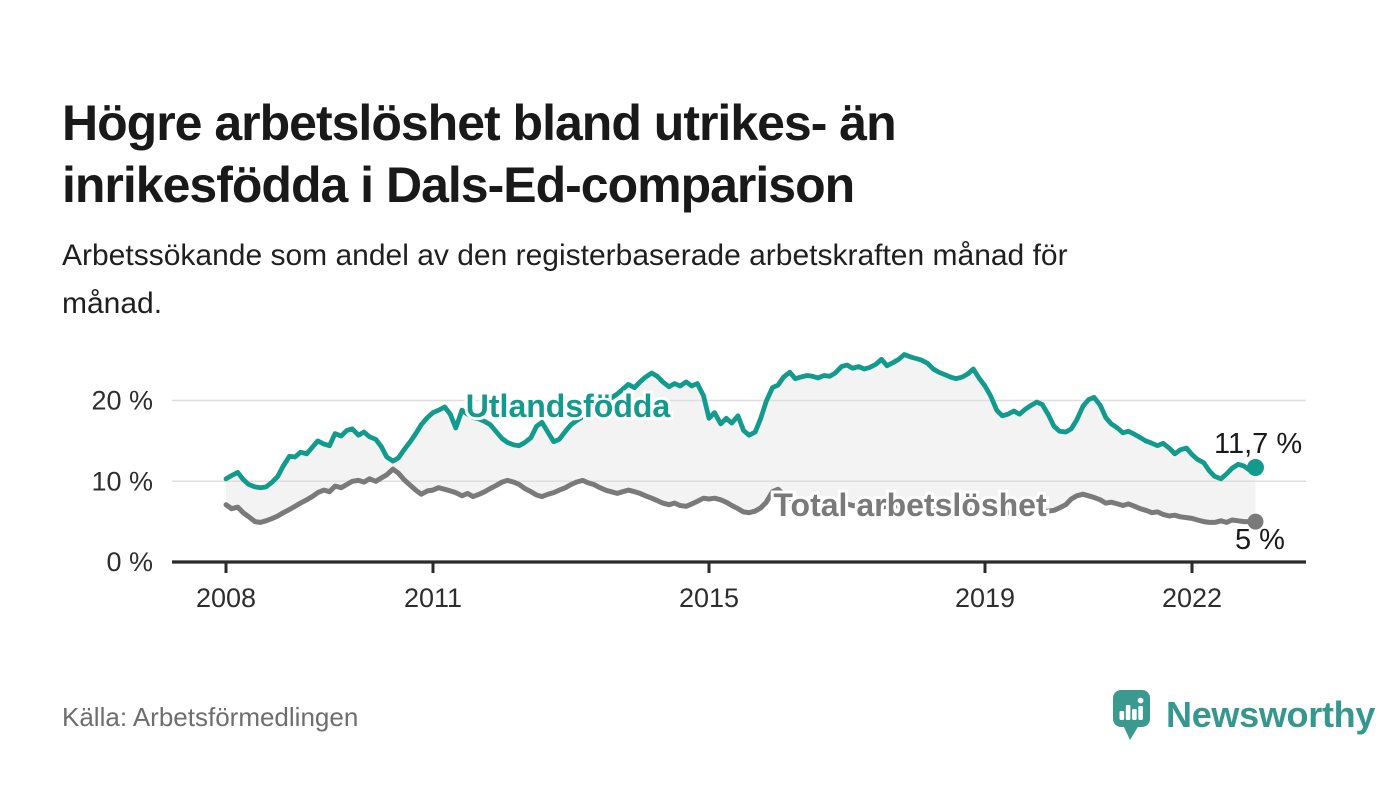 The width and height of the screenshot is (1400, 794). I want to click on subtitle-line-2: månad., so click(112, 303).